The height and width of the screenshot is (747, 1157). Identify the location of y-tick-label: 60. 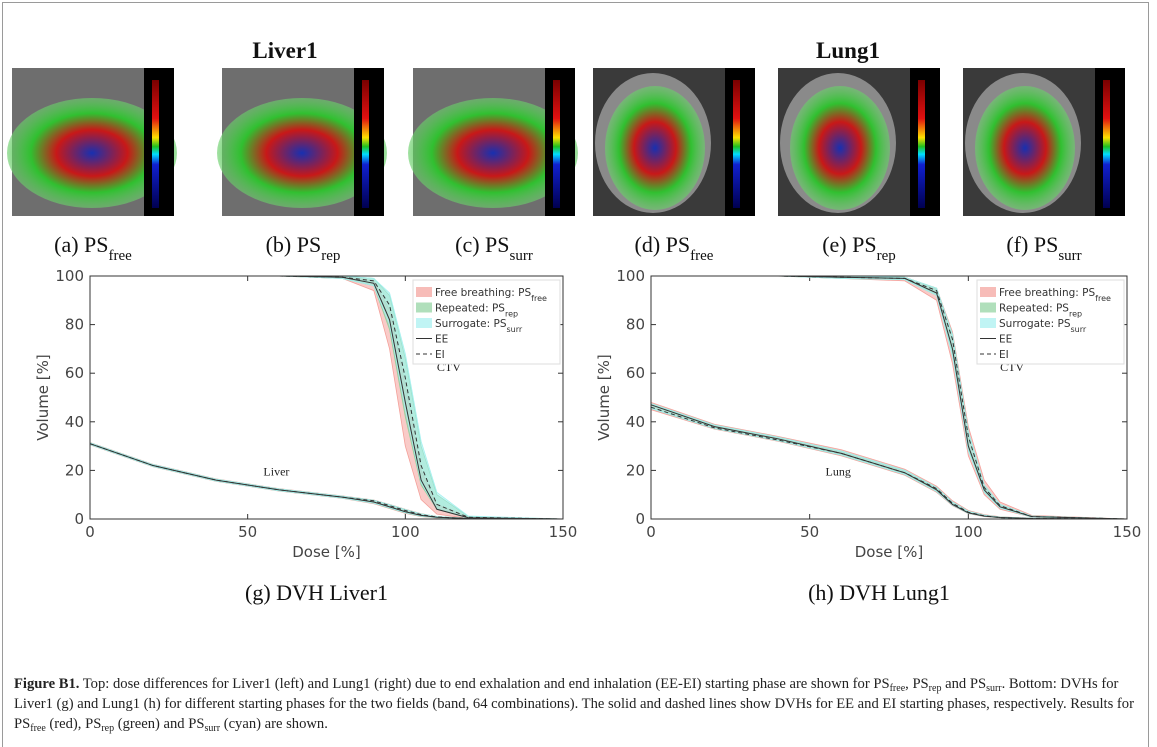
(74, 373).